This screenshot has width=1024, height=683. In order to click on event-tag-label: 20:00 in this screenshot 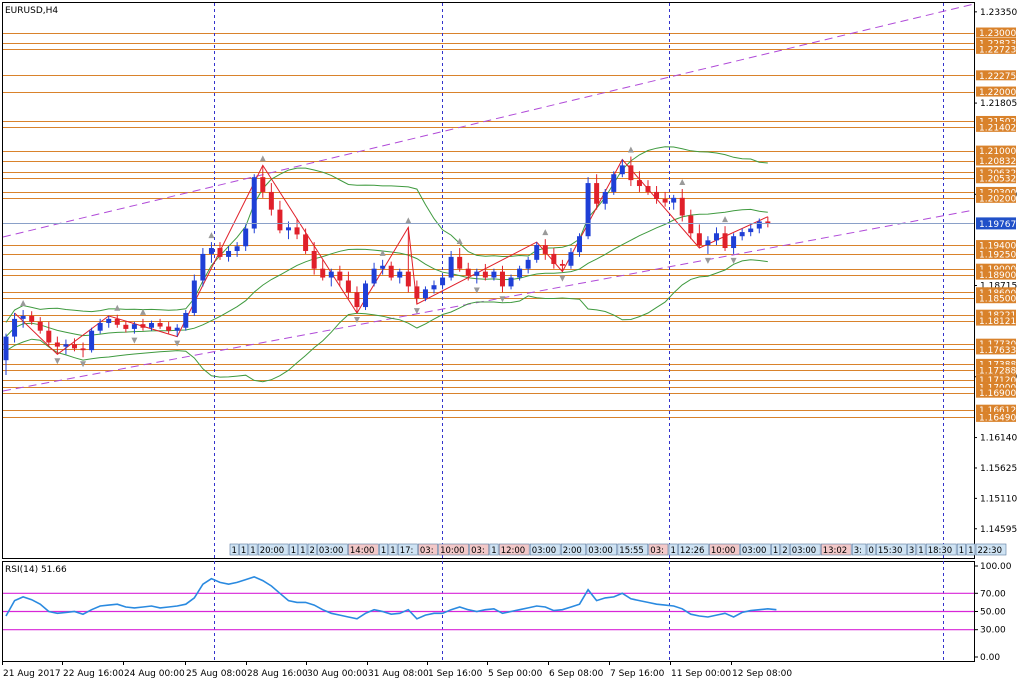, I will do `click(272, 551)`.